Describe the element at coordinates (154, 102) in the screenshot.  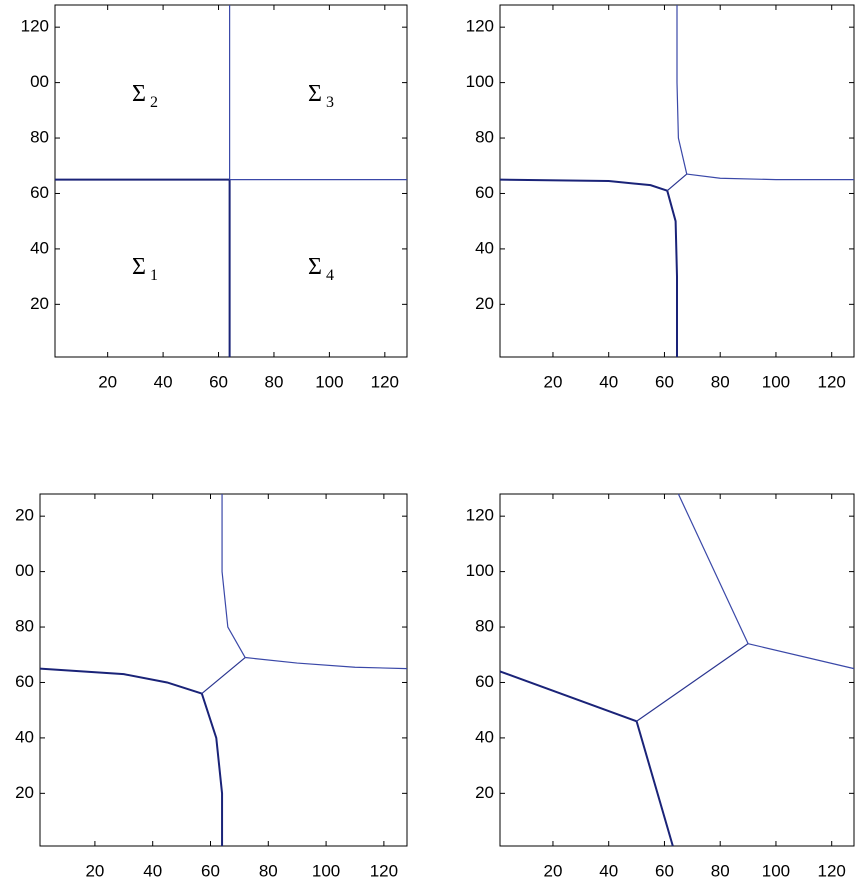
I see `region-index: 2` at that location.